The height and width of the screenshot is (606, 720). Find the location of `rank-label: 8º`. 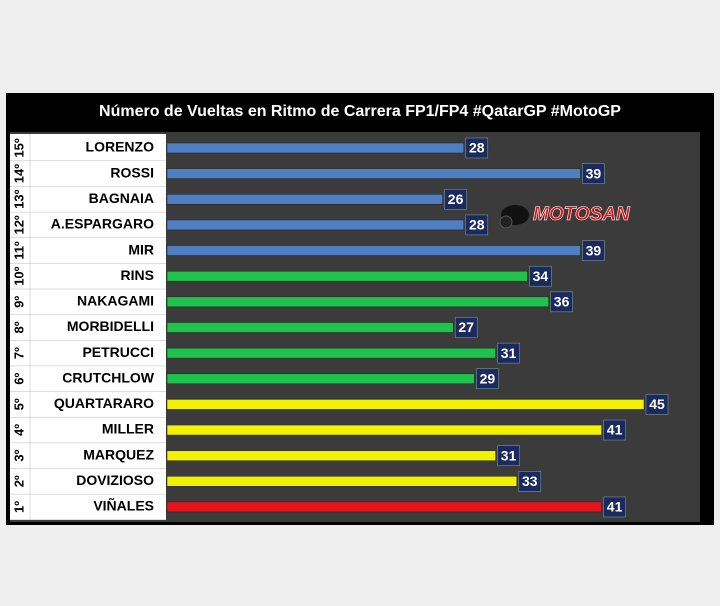

rank-label: 8º is located at coordinates (18, 327).